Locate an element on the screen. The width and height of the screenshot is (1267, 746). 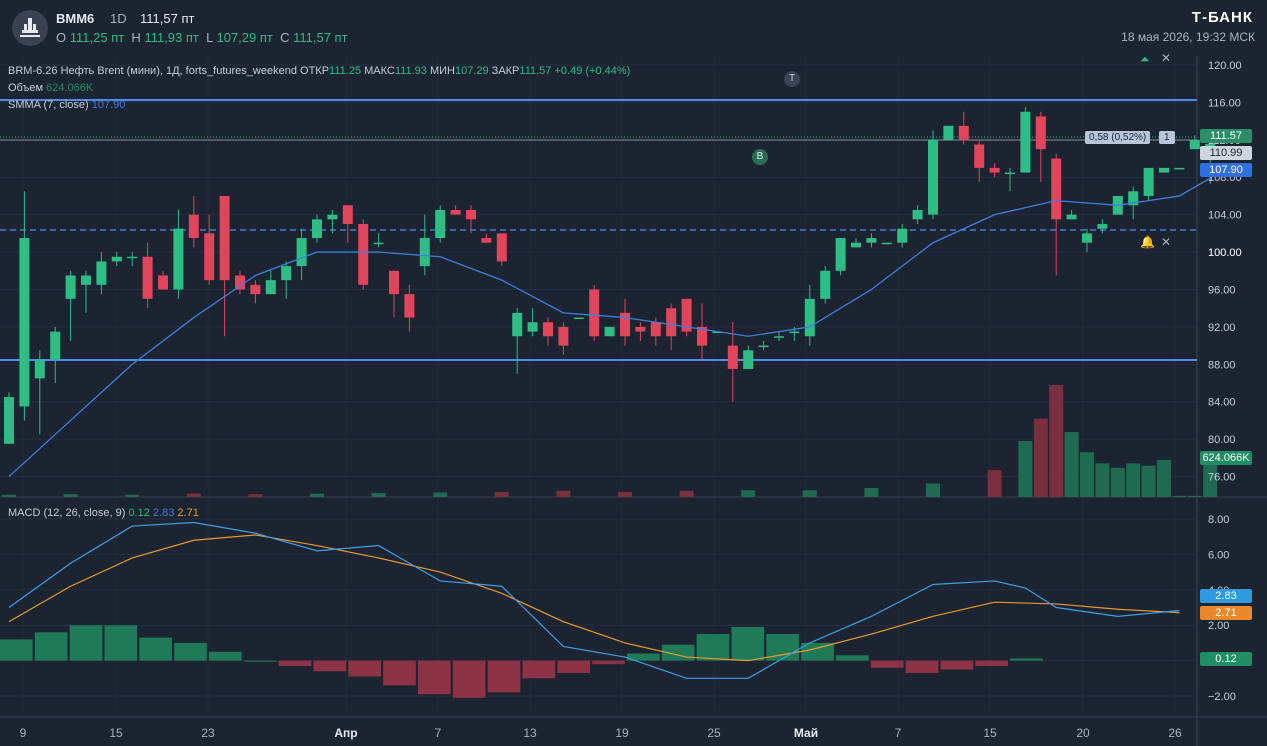
remove-alert-close-icon: ✕ is located at coordinates (1166, 242).